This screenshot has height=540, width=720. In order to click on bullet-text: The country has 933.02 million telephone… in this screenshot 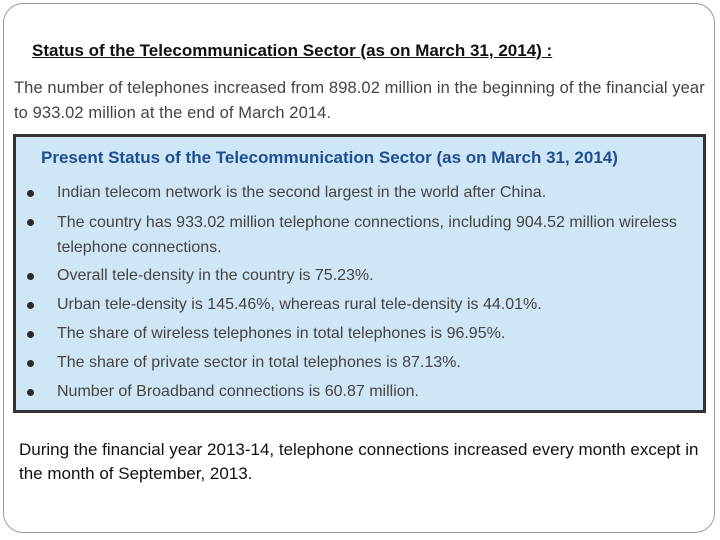, I will do `click(367, 235)`.